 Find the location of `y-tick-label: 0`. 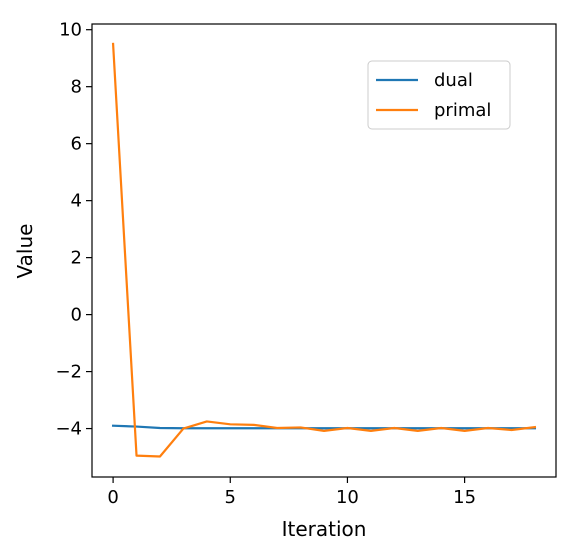

y-tick-label: 0 is located at coordinates (76, 315).